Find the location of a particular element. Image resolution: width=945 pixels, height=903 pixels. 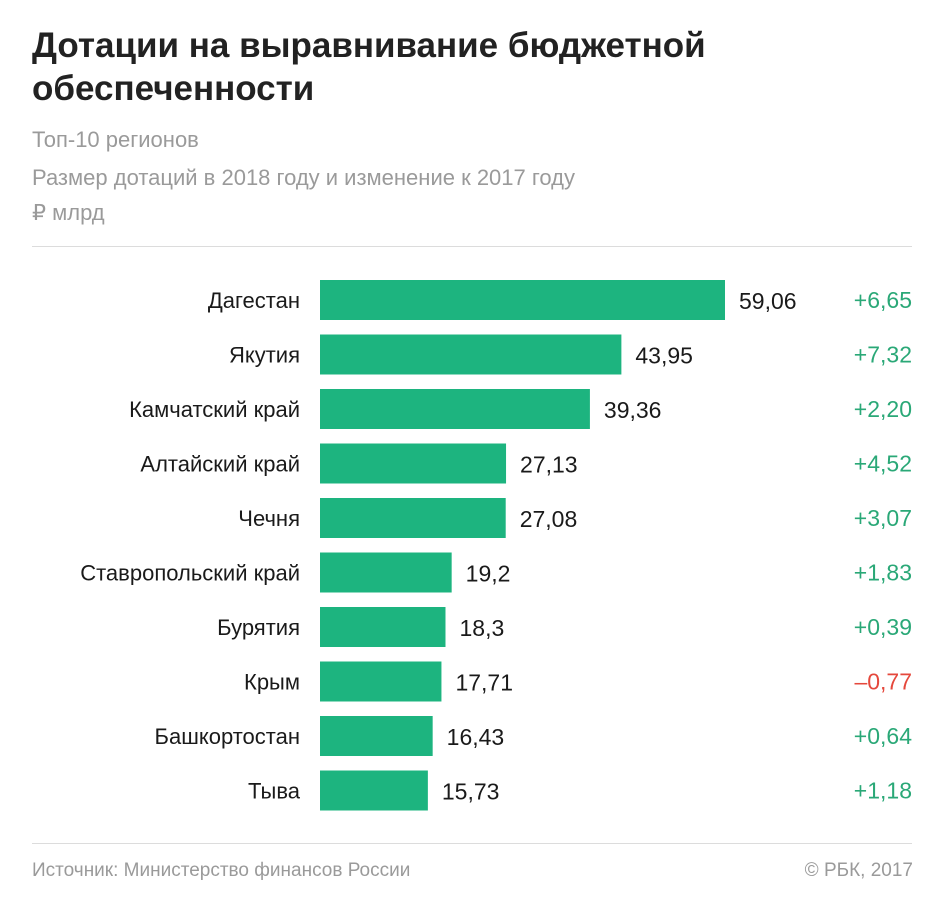

value-label: 15,73 is located at coordinates (471, 792).